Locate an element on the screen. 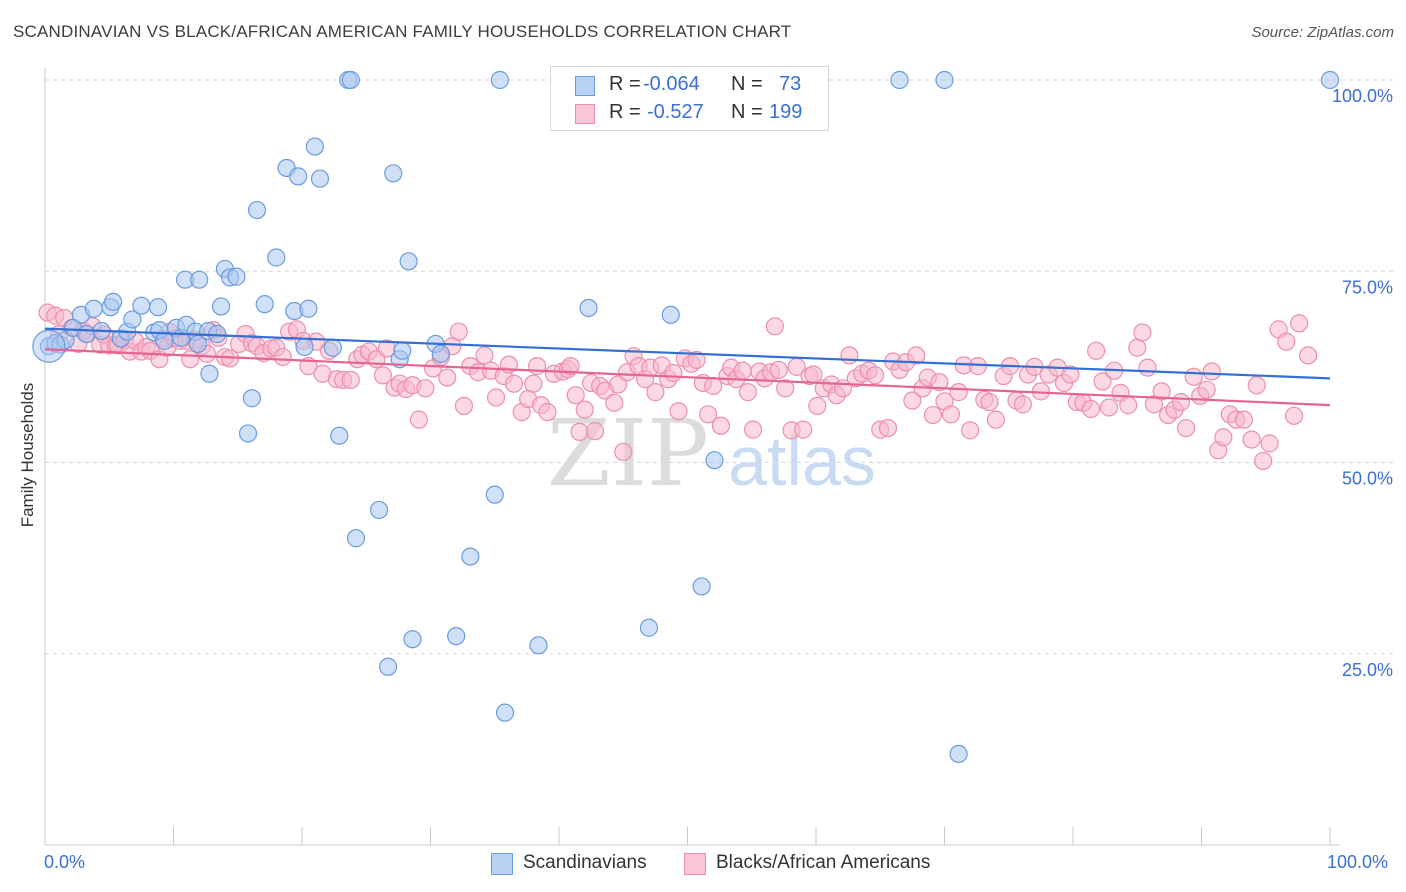 The image size is (1406, 892). source-label: Source: ZipAtlas.com is located at coordinates (1322, 32).